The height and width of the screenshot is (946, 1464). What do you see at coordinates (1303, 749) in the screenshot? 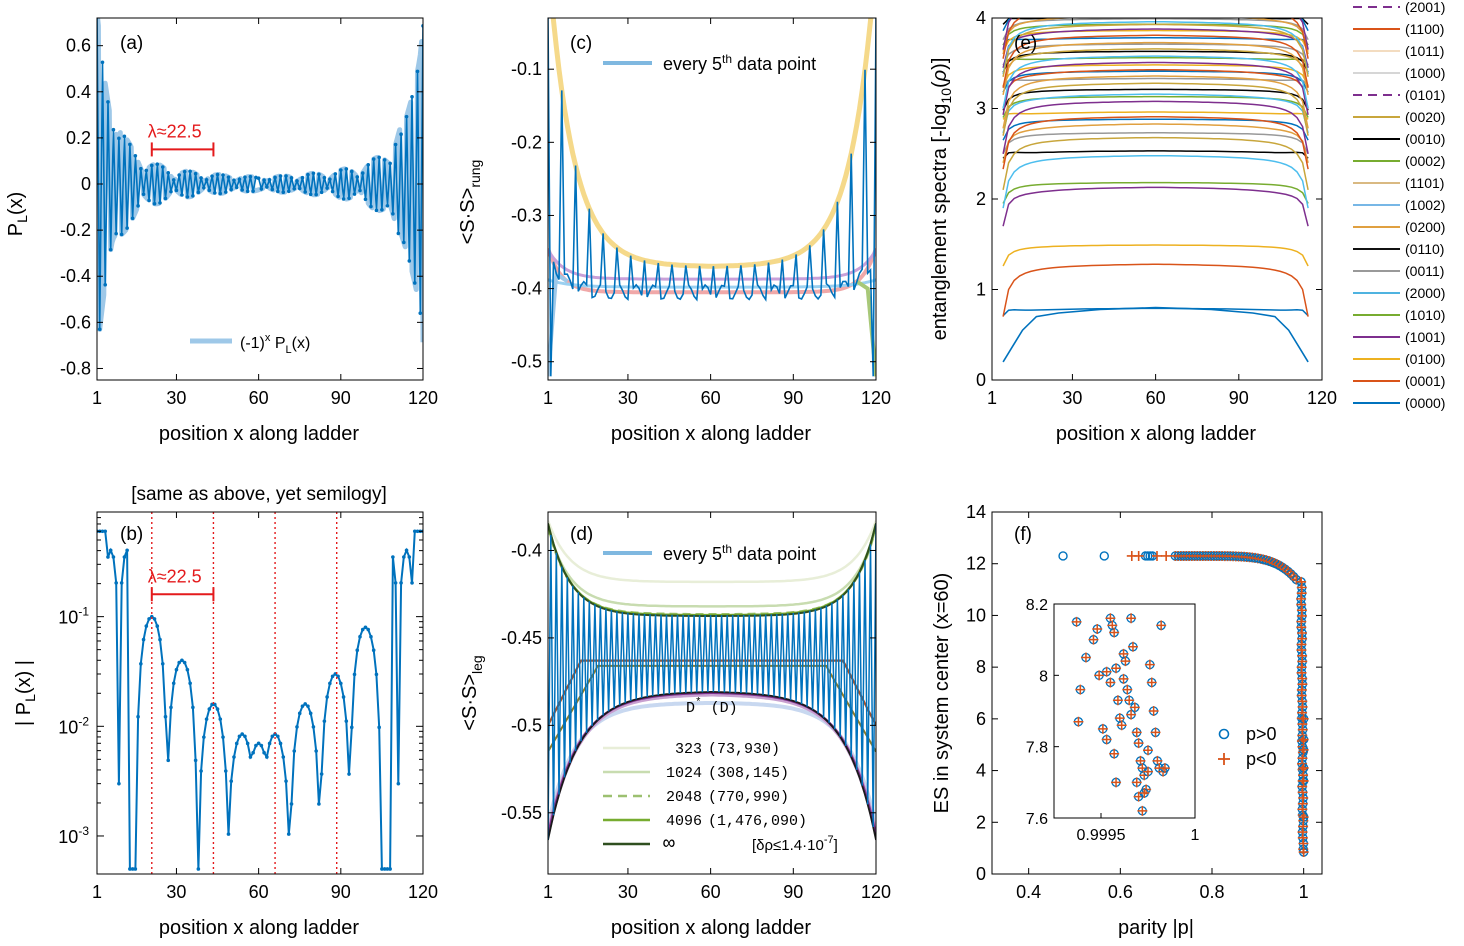
I see `f-point-neg` at bounding box center [1303, 749].